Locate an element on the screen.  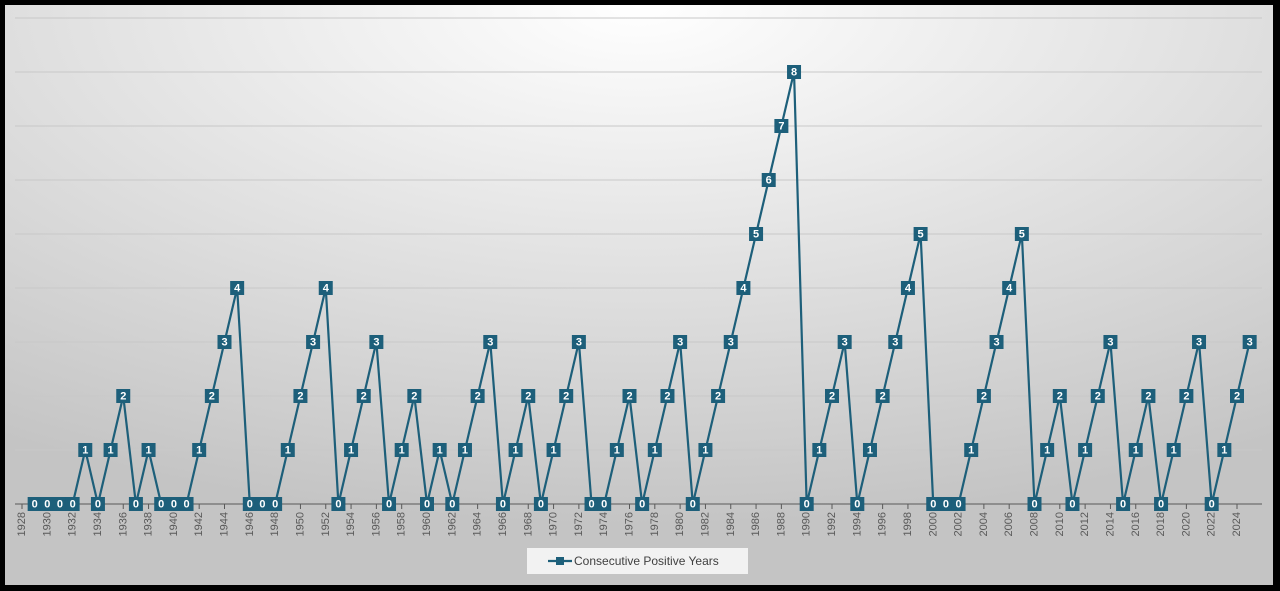
x-tick-label: 2004 is located at coordinates (984, 524).